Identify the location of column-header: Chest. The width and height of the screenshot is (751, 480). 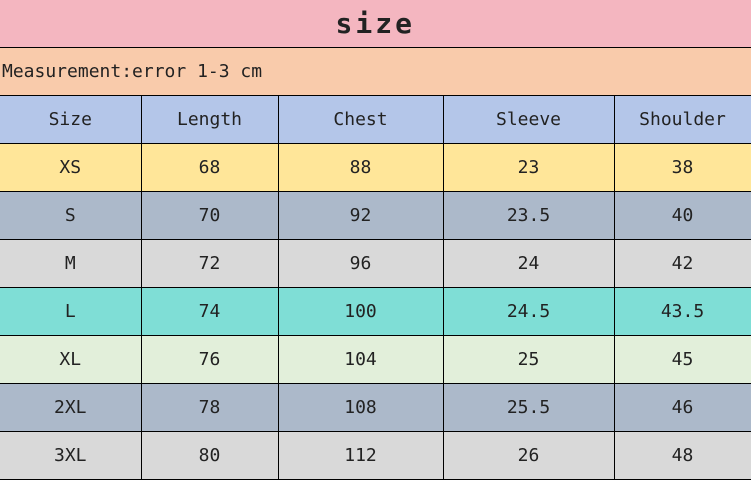
(360, 119).